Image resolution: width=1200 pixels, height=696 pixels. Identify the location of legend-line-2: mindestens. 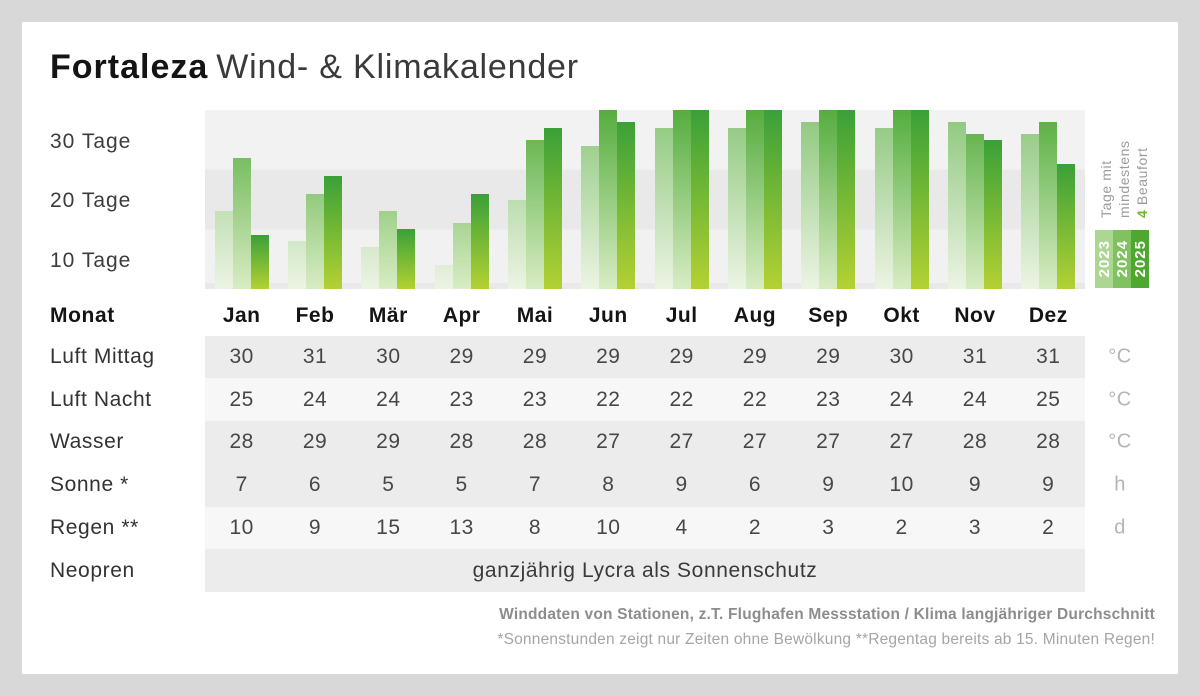
(1124, 179).